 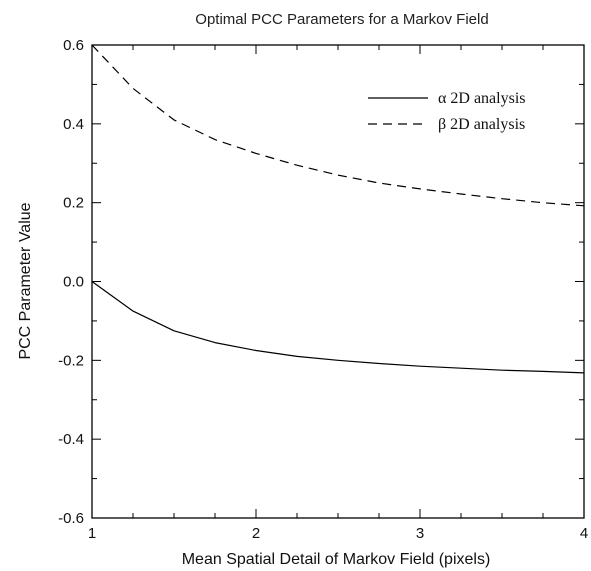 I want to click on legend-label-beta: β 2D analysis, so click(x=481, y=124).